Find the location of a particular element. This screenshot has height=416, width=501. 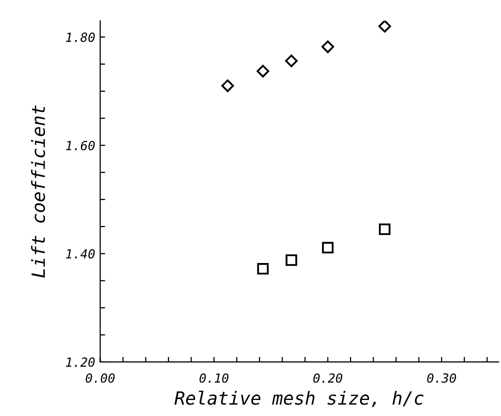

x-tick-label: 0.00 is located at coordinates (100, 378).